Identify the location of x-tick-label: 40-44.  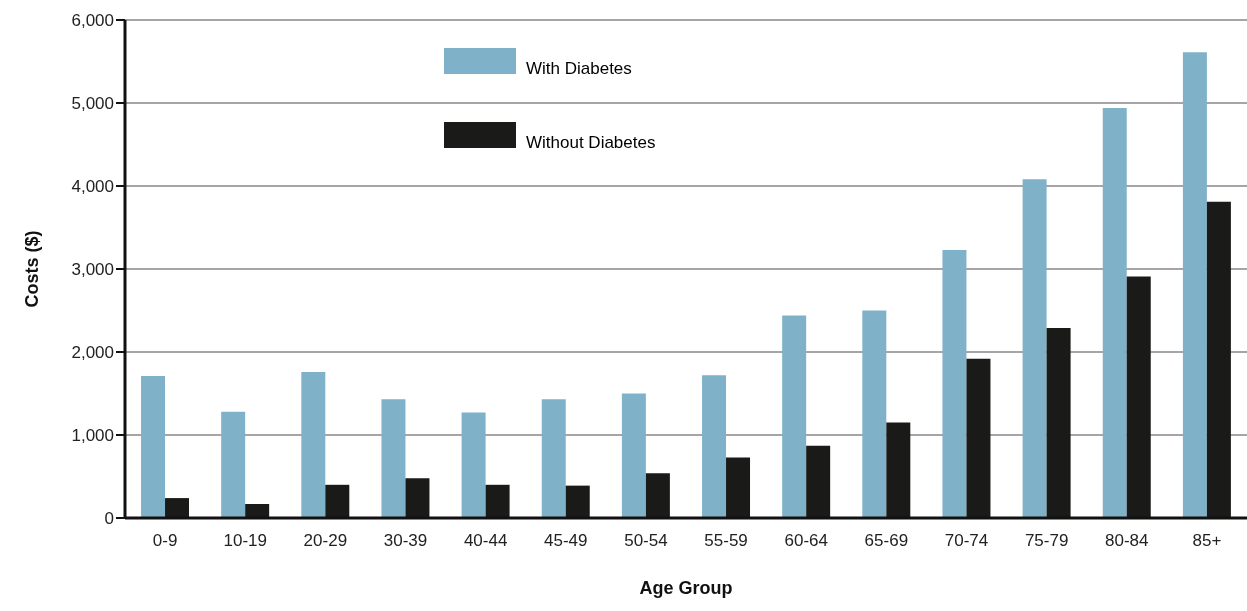
(485, 541).